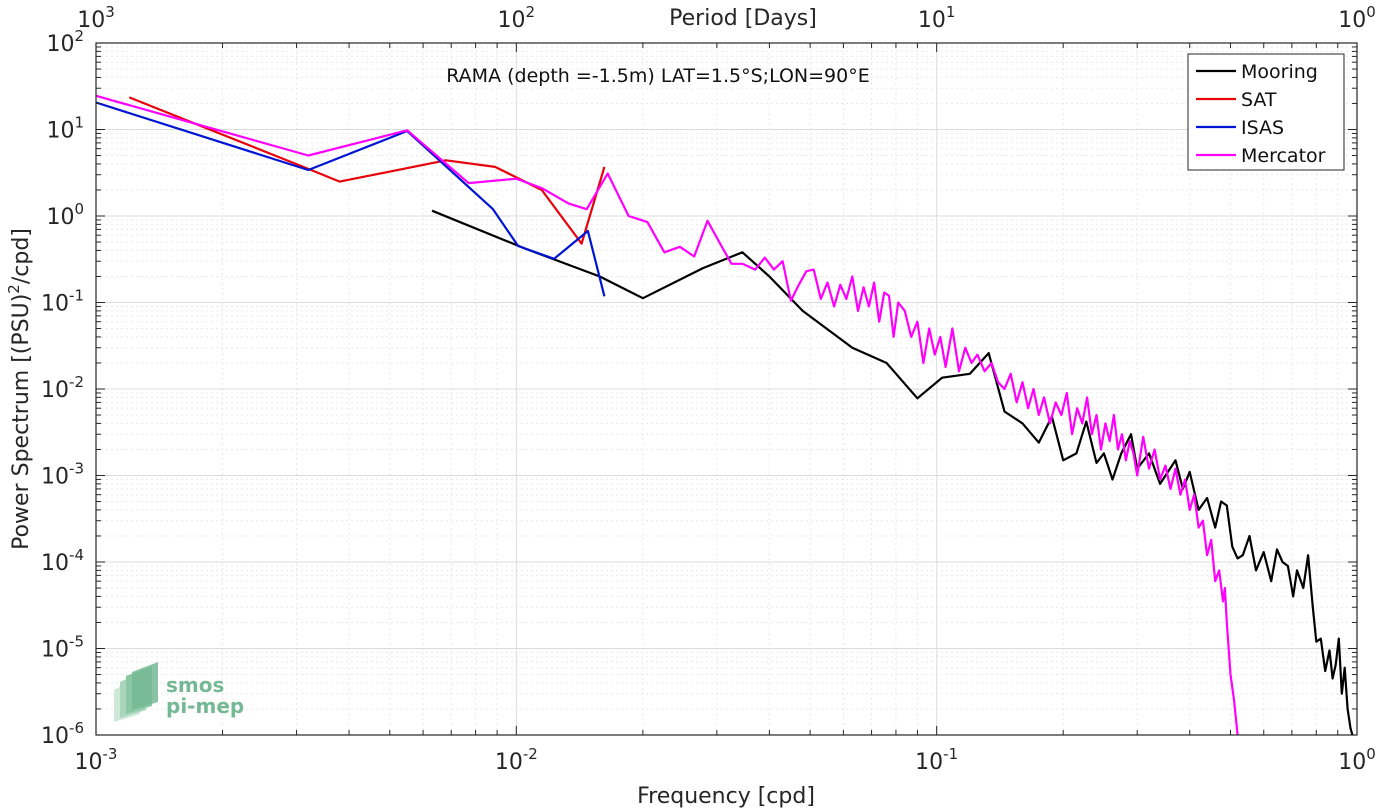 The width and height of the screenshot is (1377, 809). Describe the element at coordinates (21, 422) in the screenshot. I see `y-axis-label-main: Power Spectrum [(PSU)` at that location.